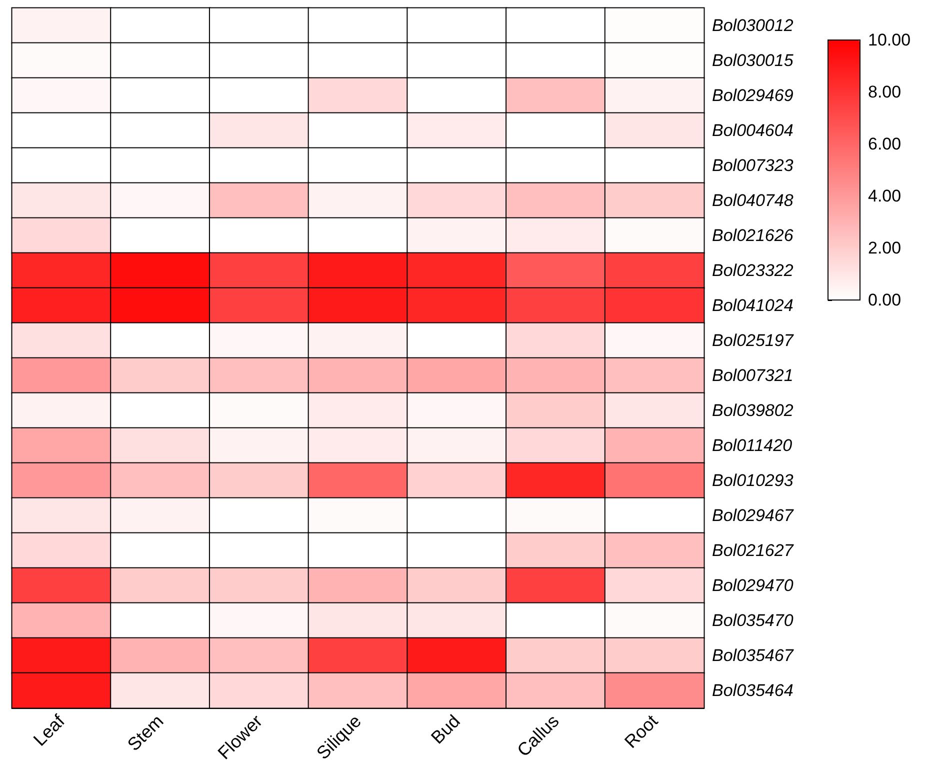 This screenshot has height=781, width=933. What do you see at coordinates (753, 480) in the screenshot?
I see `y-tick-label: Bol010293` at bounding box center [753, 480].